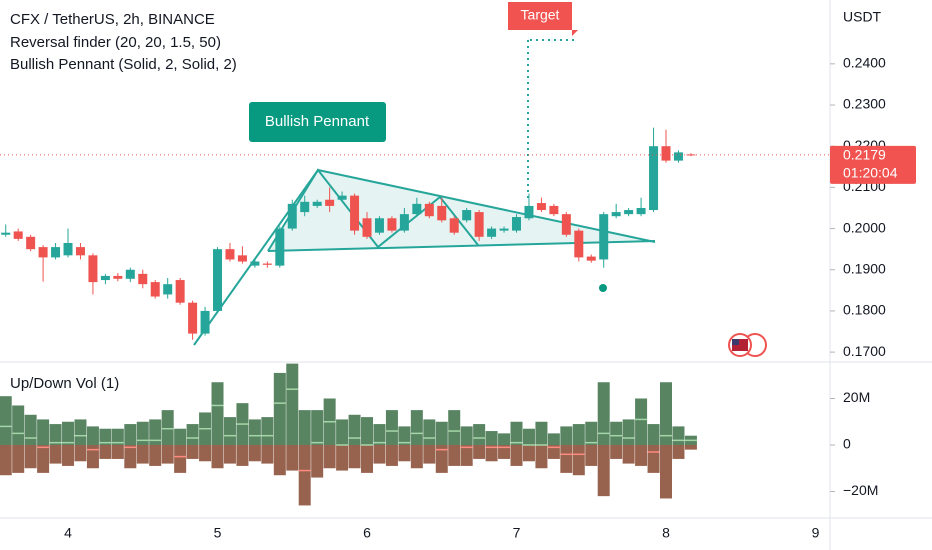 The width and height of the screenshot is (932, 550). I want to click on pennant-box, so click(317, 122).